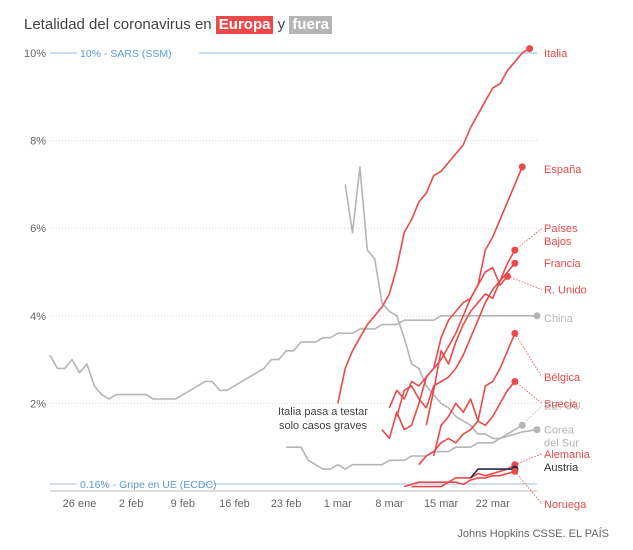 The image size is (633, 550). I want to click on reference-label: 0.16% - Gripe en UE (ECDC), so click(148, 485).